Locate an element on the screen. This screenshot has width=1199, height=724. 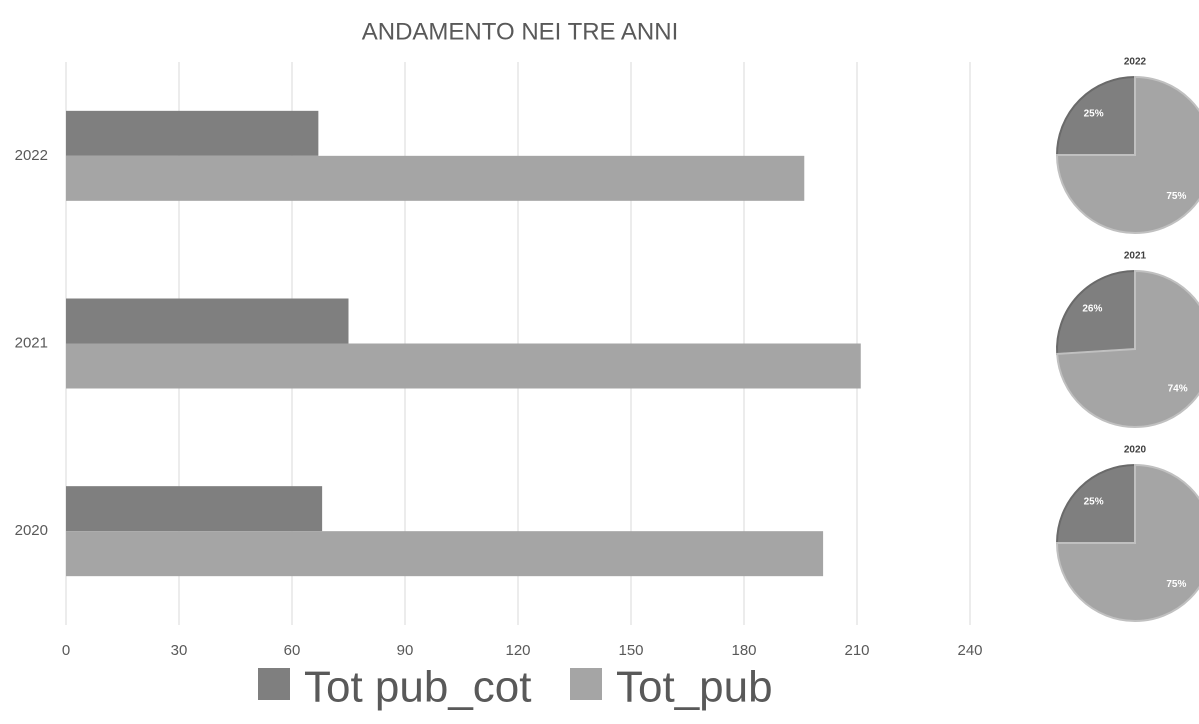
pie-title: 2022 is located at coordinates (1135, 62).